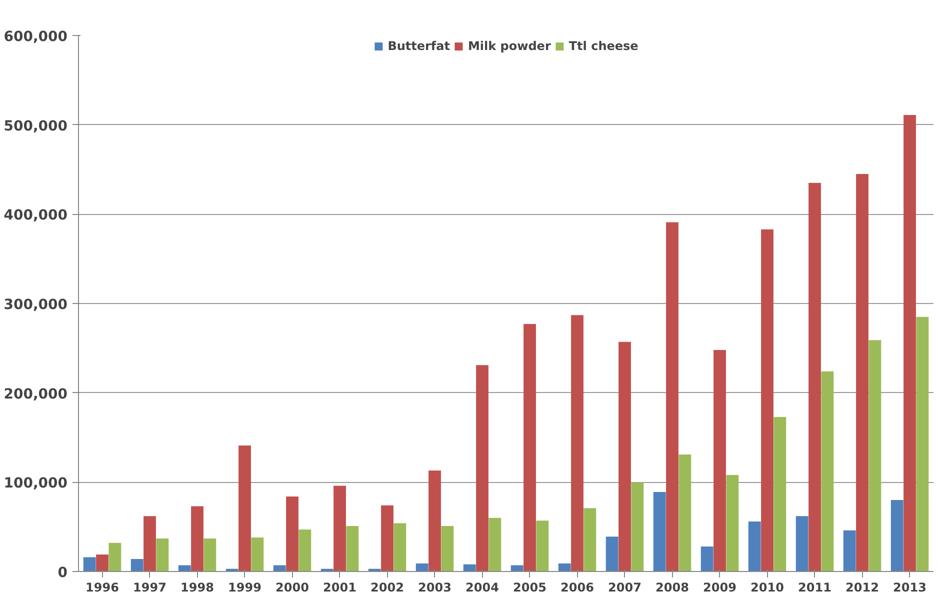 This screenshot has height=594, width=938. Describe the element at coordinates (36, 305) in the screenshot. I see `y-tick-label: 300,000` at that location.